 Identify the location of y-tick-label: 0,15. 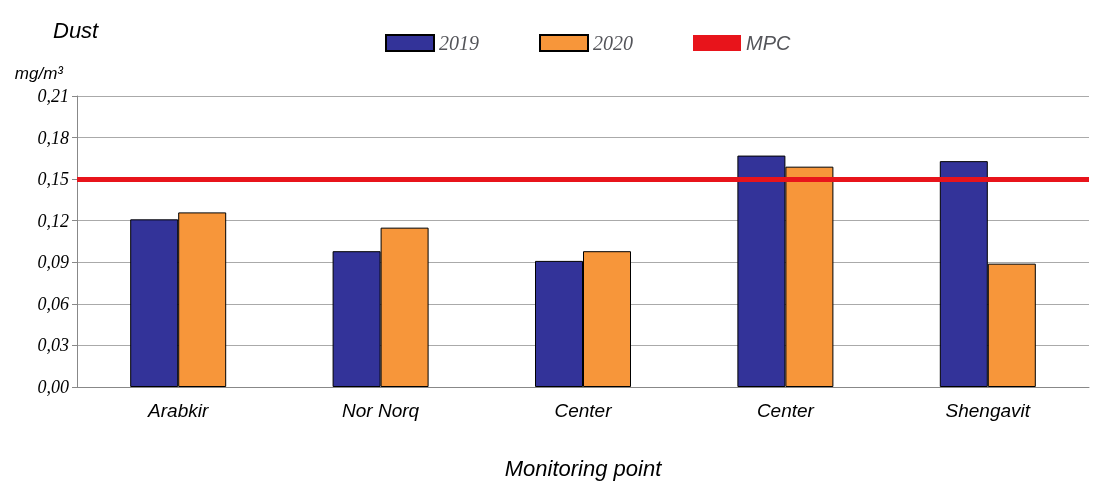
(53, 179).